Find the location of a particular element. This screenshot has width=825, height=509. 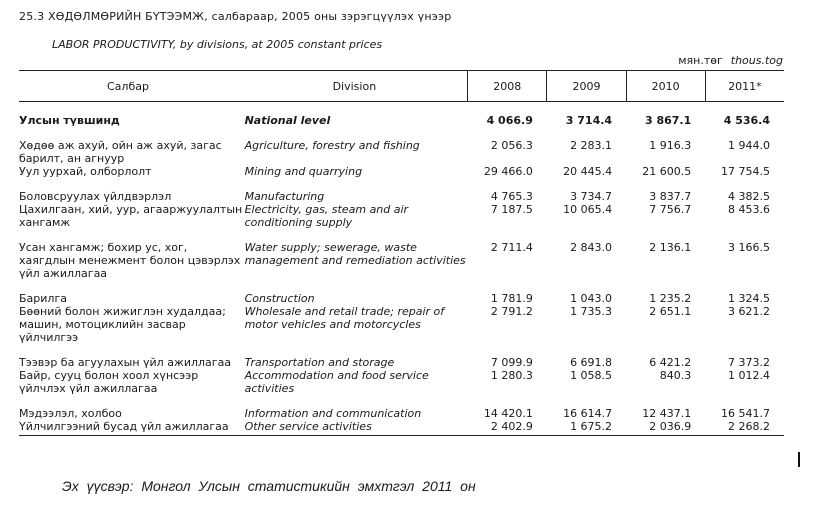

division-name-en: Transportation and storage is located at coordinates (319, 362).